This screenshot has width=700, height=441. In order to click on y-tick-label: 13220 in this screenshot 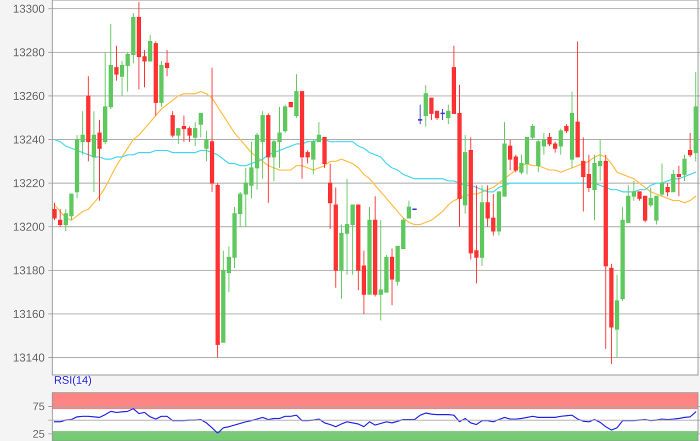, I will do `click(29, 183)`.